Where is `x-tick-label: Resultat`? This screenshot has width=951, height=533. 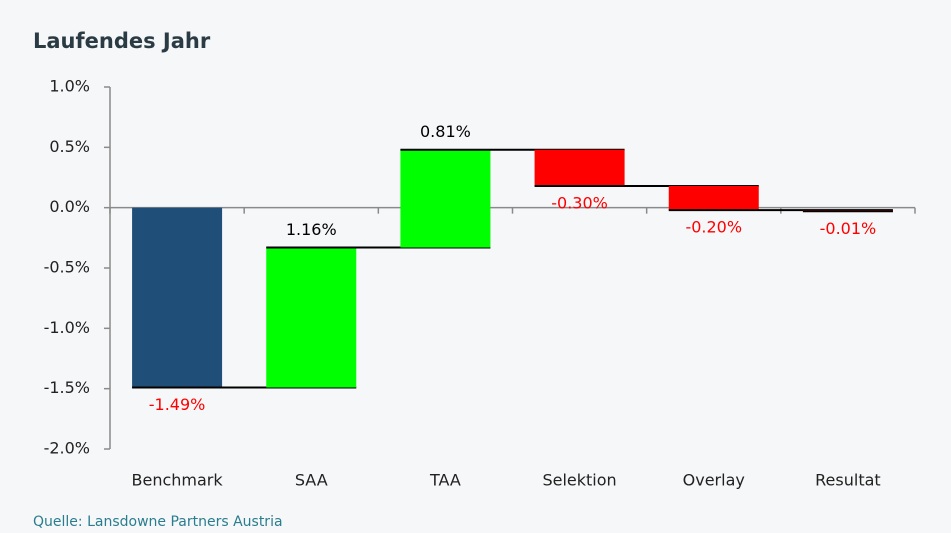 x-tick-label: Resultat is located at coordinates (848, 480).